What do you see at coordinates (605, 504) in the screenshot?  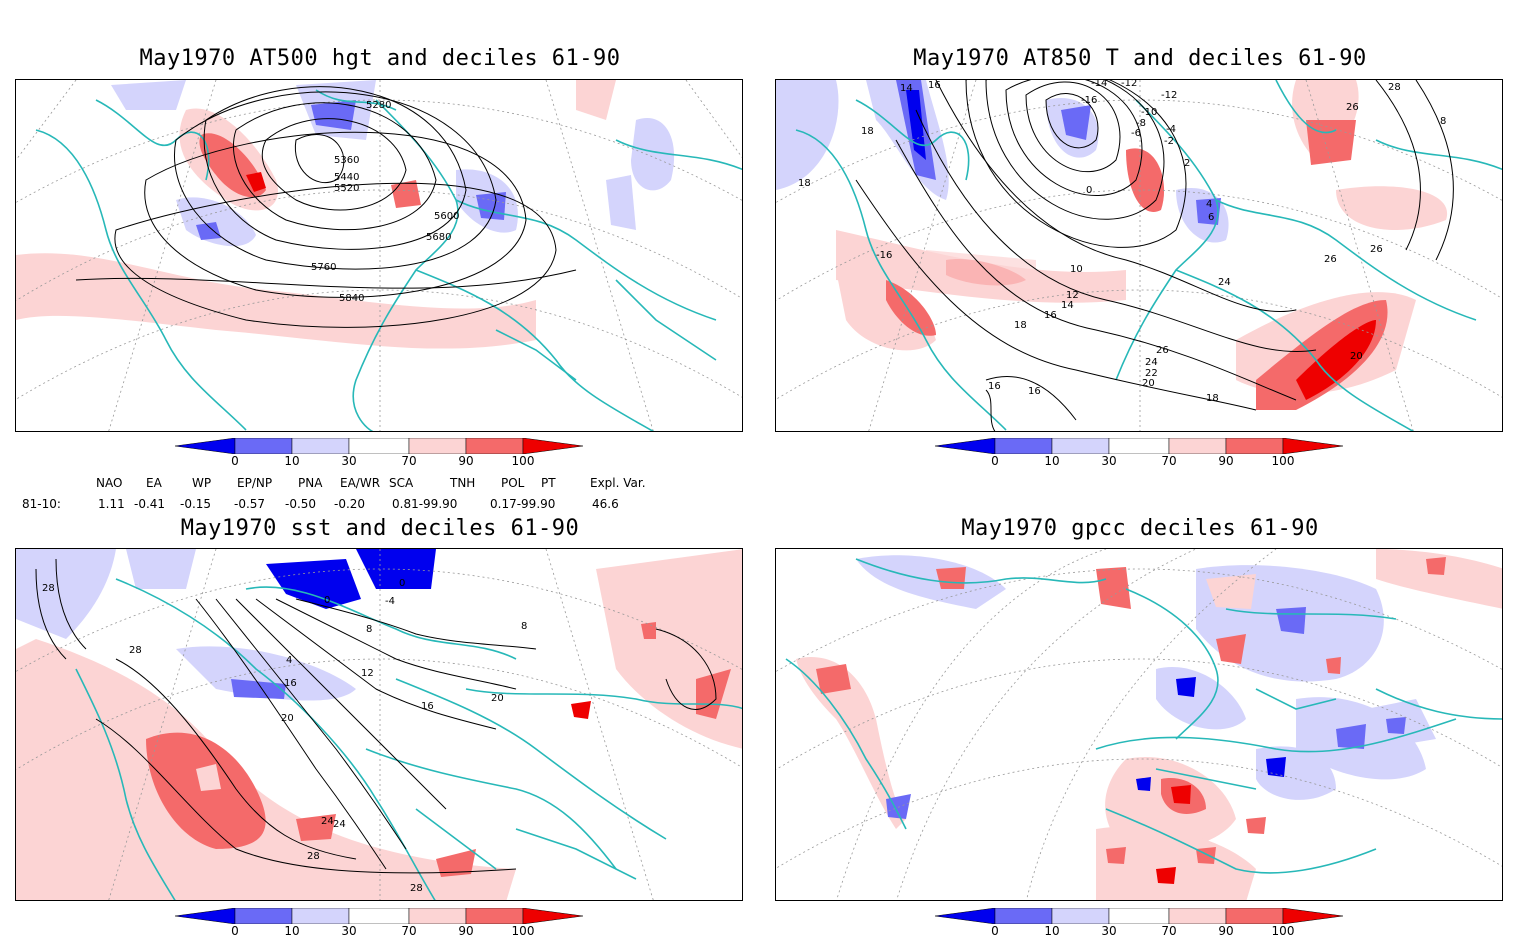 I see `tele-value: 46.6` at bounding box center [605, 504].